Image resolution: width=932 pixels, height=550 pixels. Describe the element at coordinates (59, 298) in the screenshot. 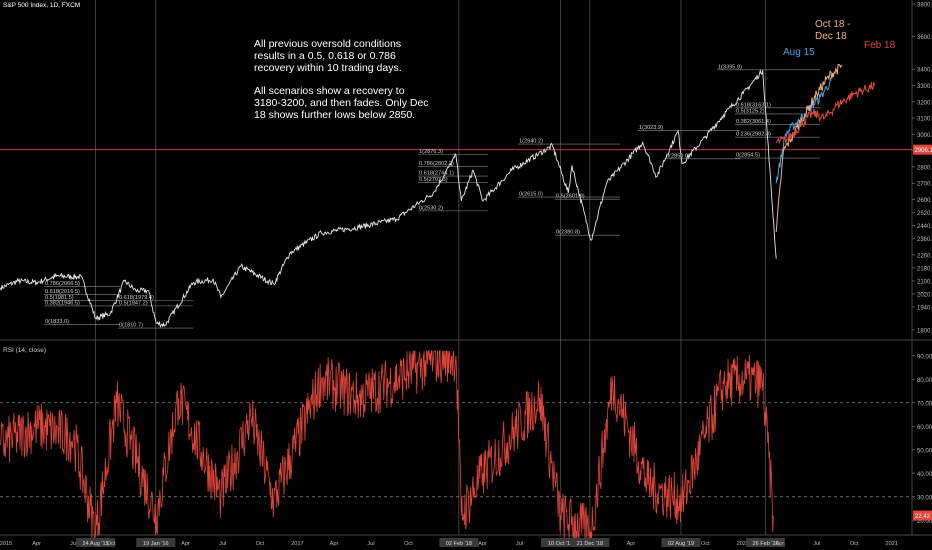

I see `fib-level-label: 0.5(1981.5)` at that location.